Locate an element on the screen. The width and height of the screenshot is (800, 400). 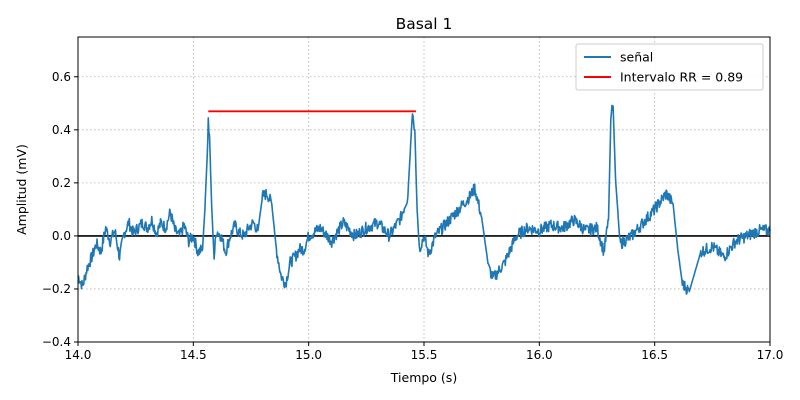
x-tick-label: 16.0 is located at coordinates (539, 355).